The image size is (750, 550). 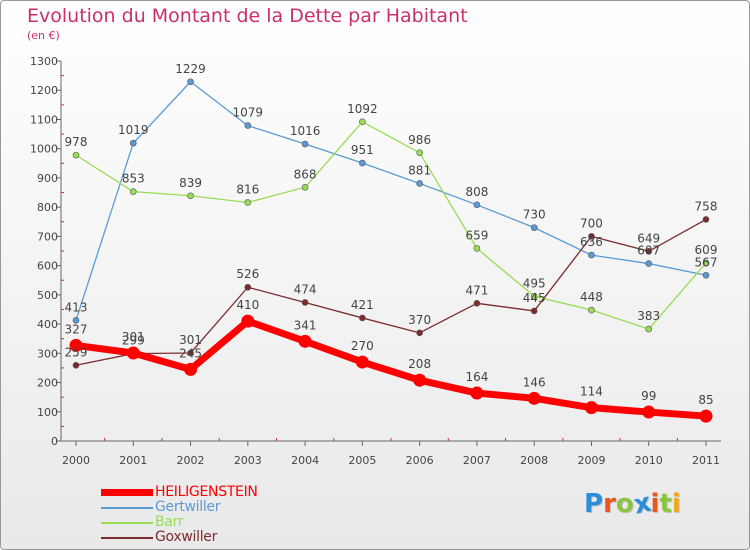 What do you see at coordinates (534, 382) in the screenshot?
I see `data-label: 146` at bounding box center [534, 382].